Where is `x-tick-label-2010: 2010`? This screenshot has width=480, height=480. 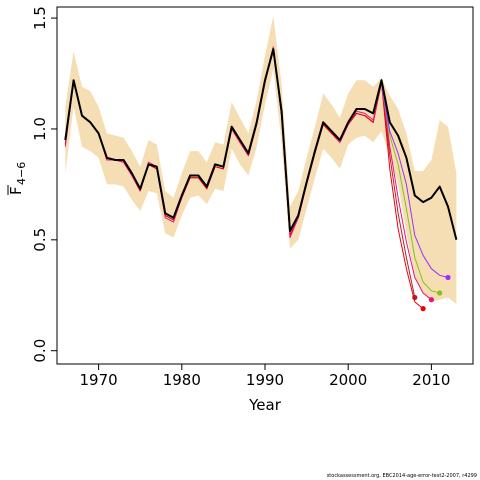 x-tick-label-2010: 2010 is located at coordinates (431, 380).